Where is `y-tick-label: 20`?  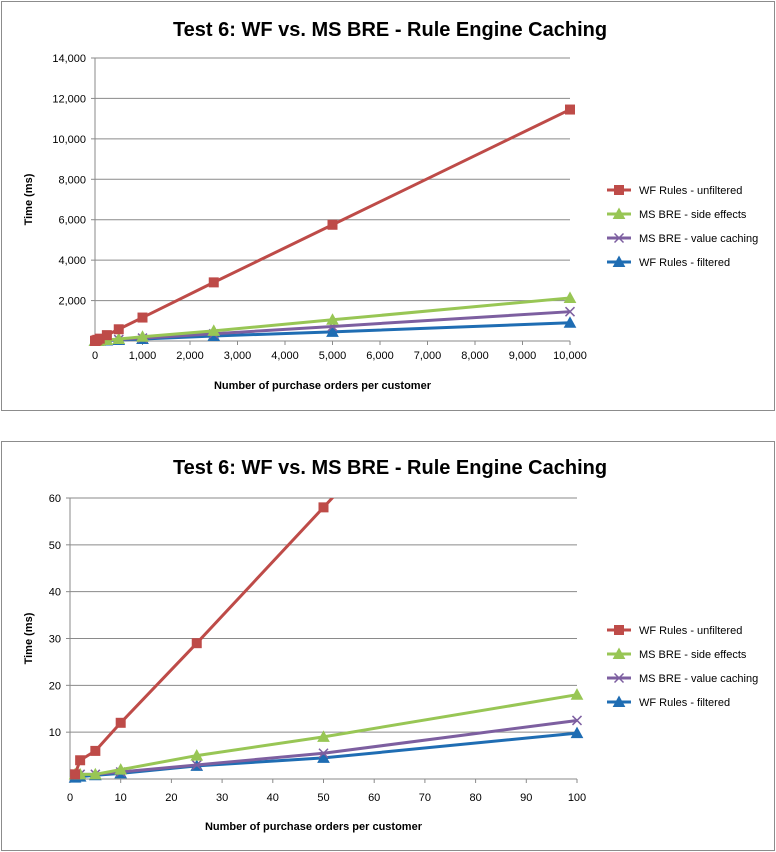 y-tick-label: 20 is located at coordinates (55, 686).